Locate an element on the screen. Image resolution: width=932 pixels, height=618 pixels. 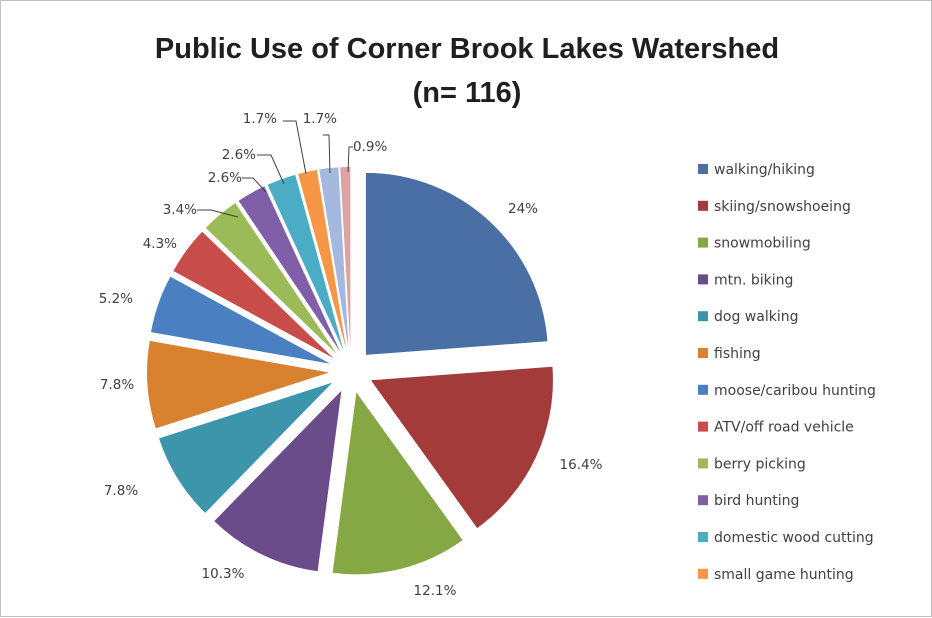
legend-label: walking/hiking is located at coordinates (764, 170).